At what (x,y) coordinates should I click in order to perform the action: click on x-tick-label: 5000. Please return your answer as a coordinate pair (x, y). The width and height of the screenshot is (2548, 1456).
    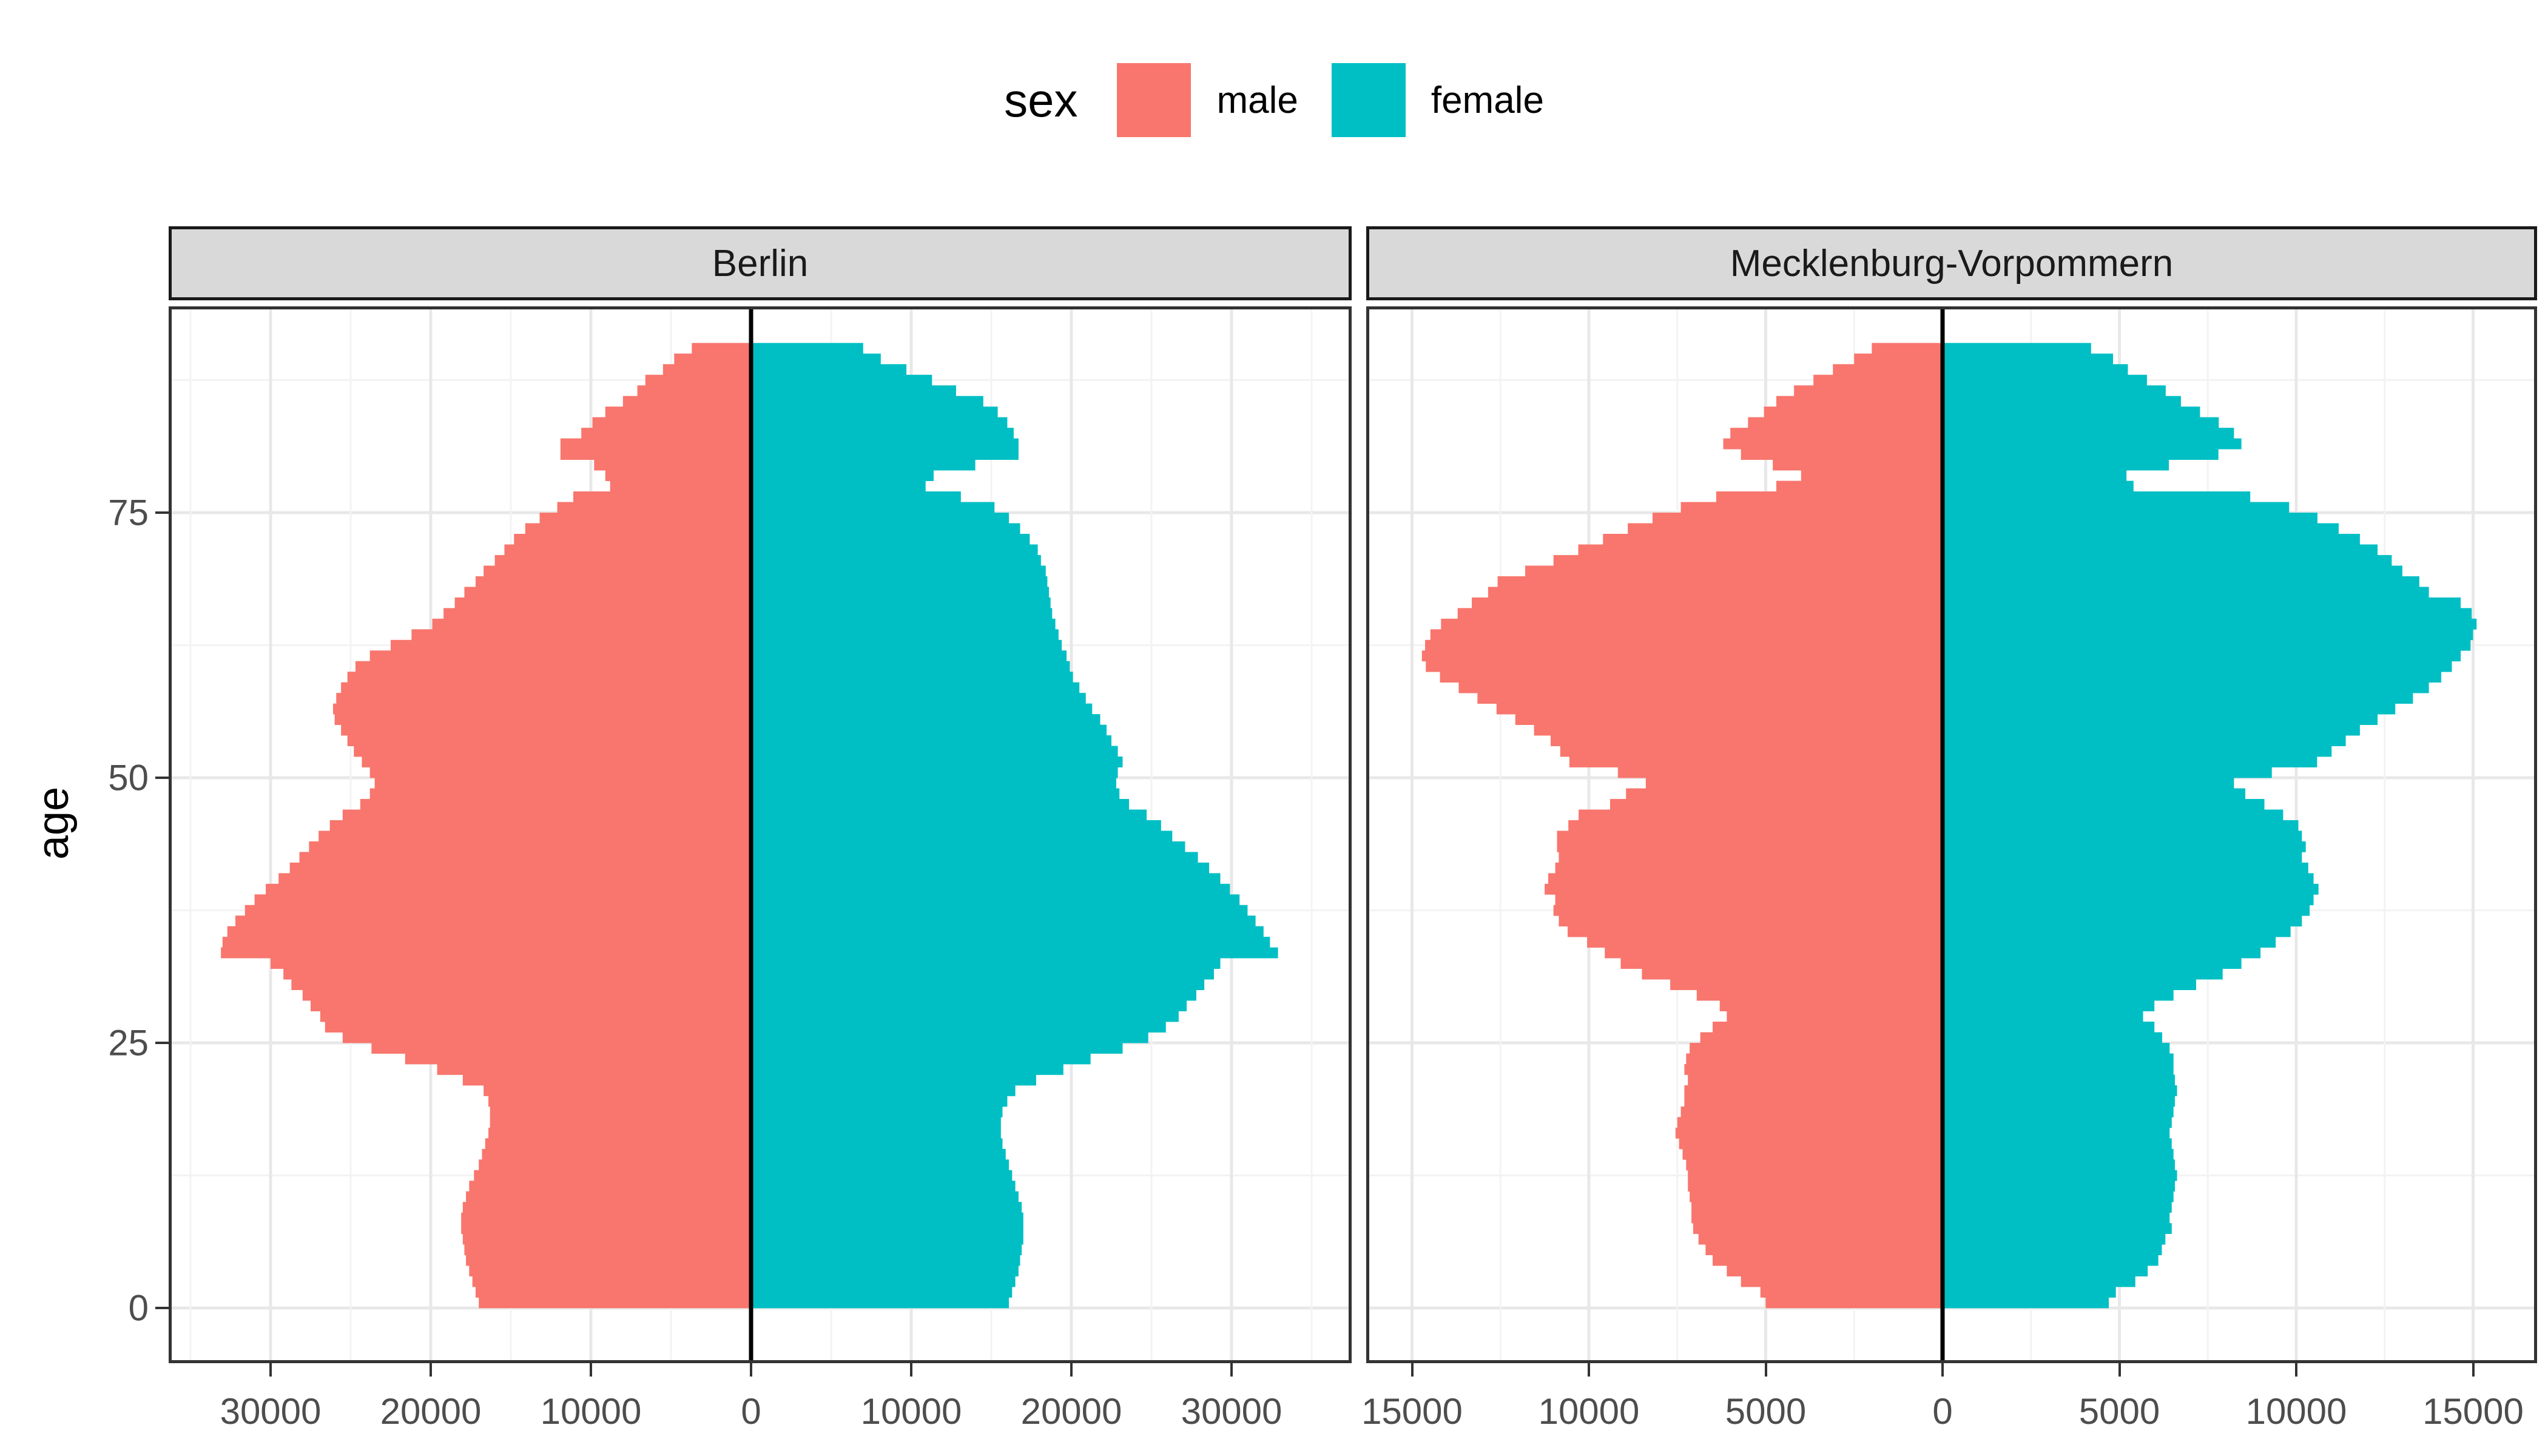
    Looking at the image, I should click on (1766, 1411).